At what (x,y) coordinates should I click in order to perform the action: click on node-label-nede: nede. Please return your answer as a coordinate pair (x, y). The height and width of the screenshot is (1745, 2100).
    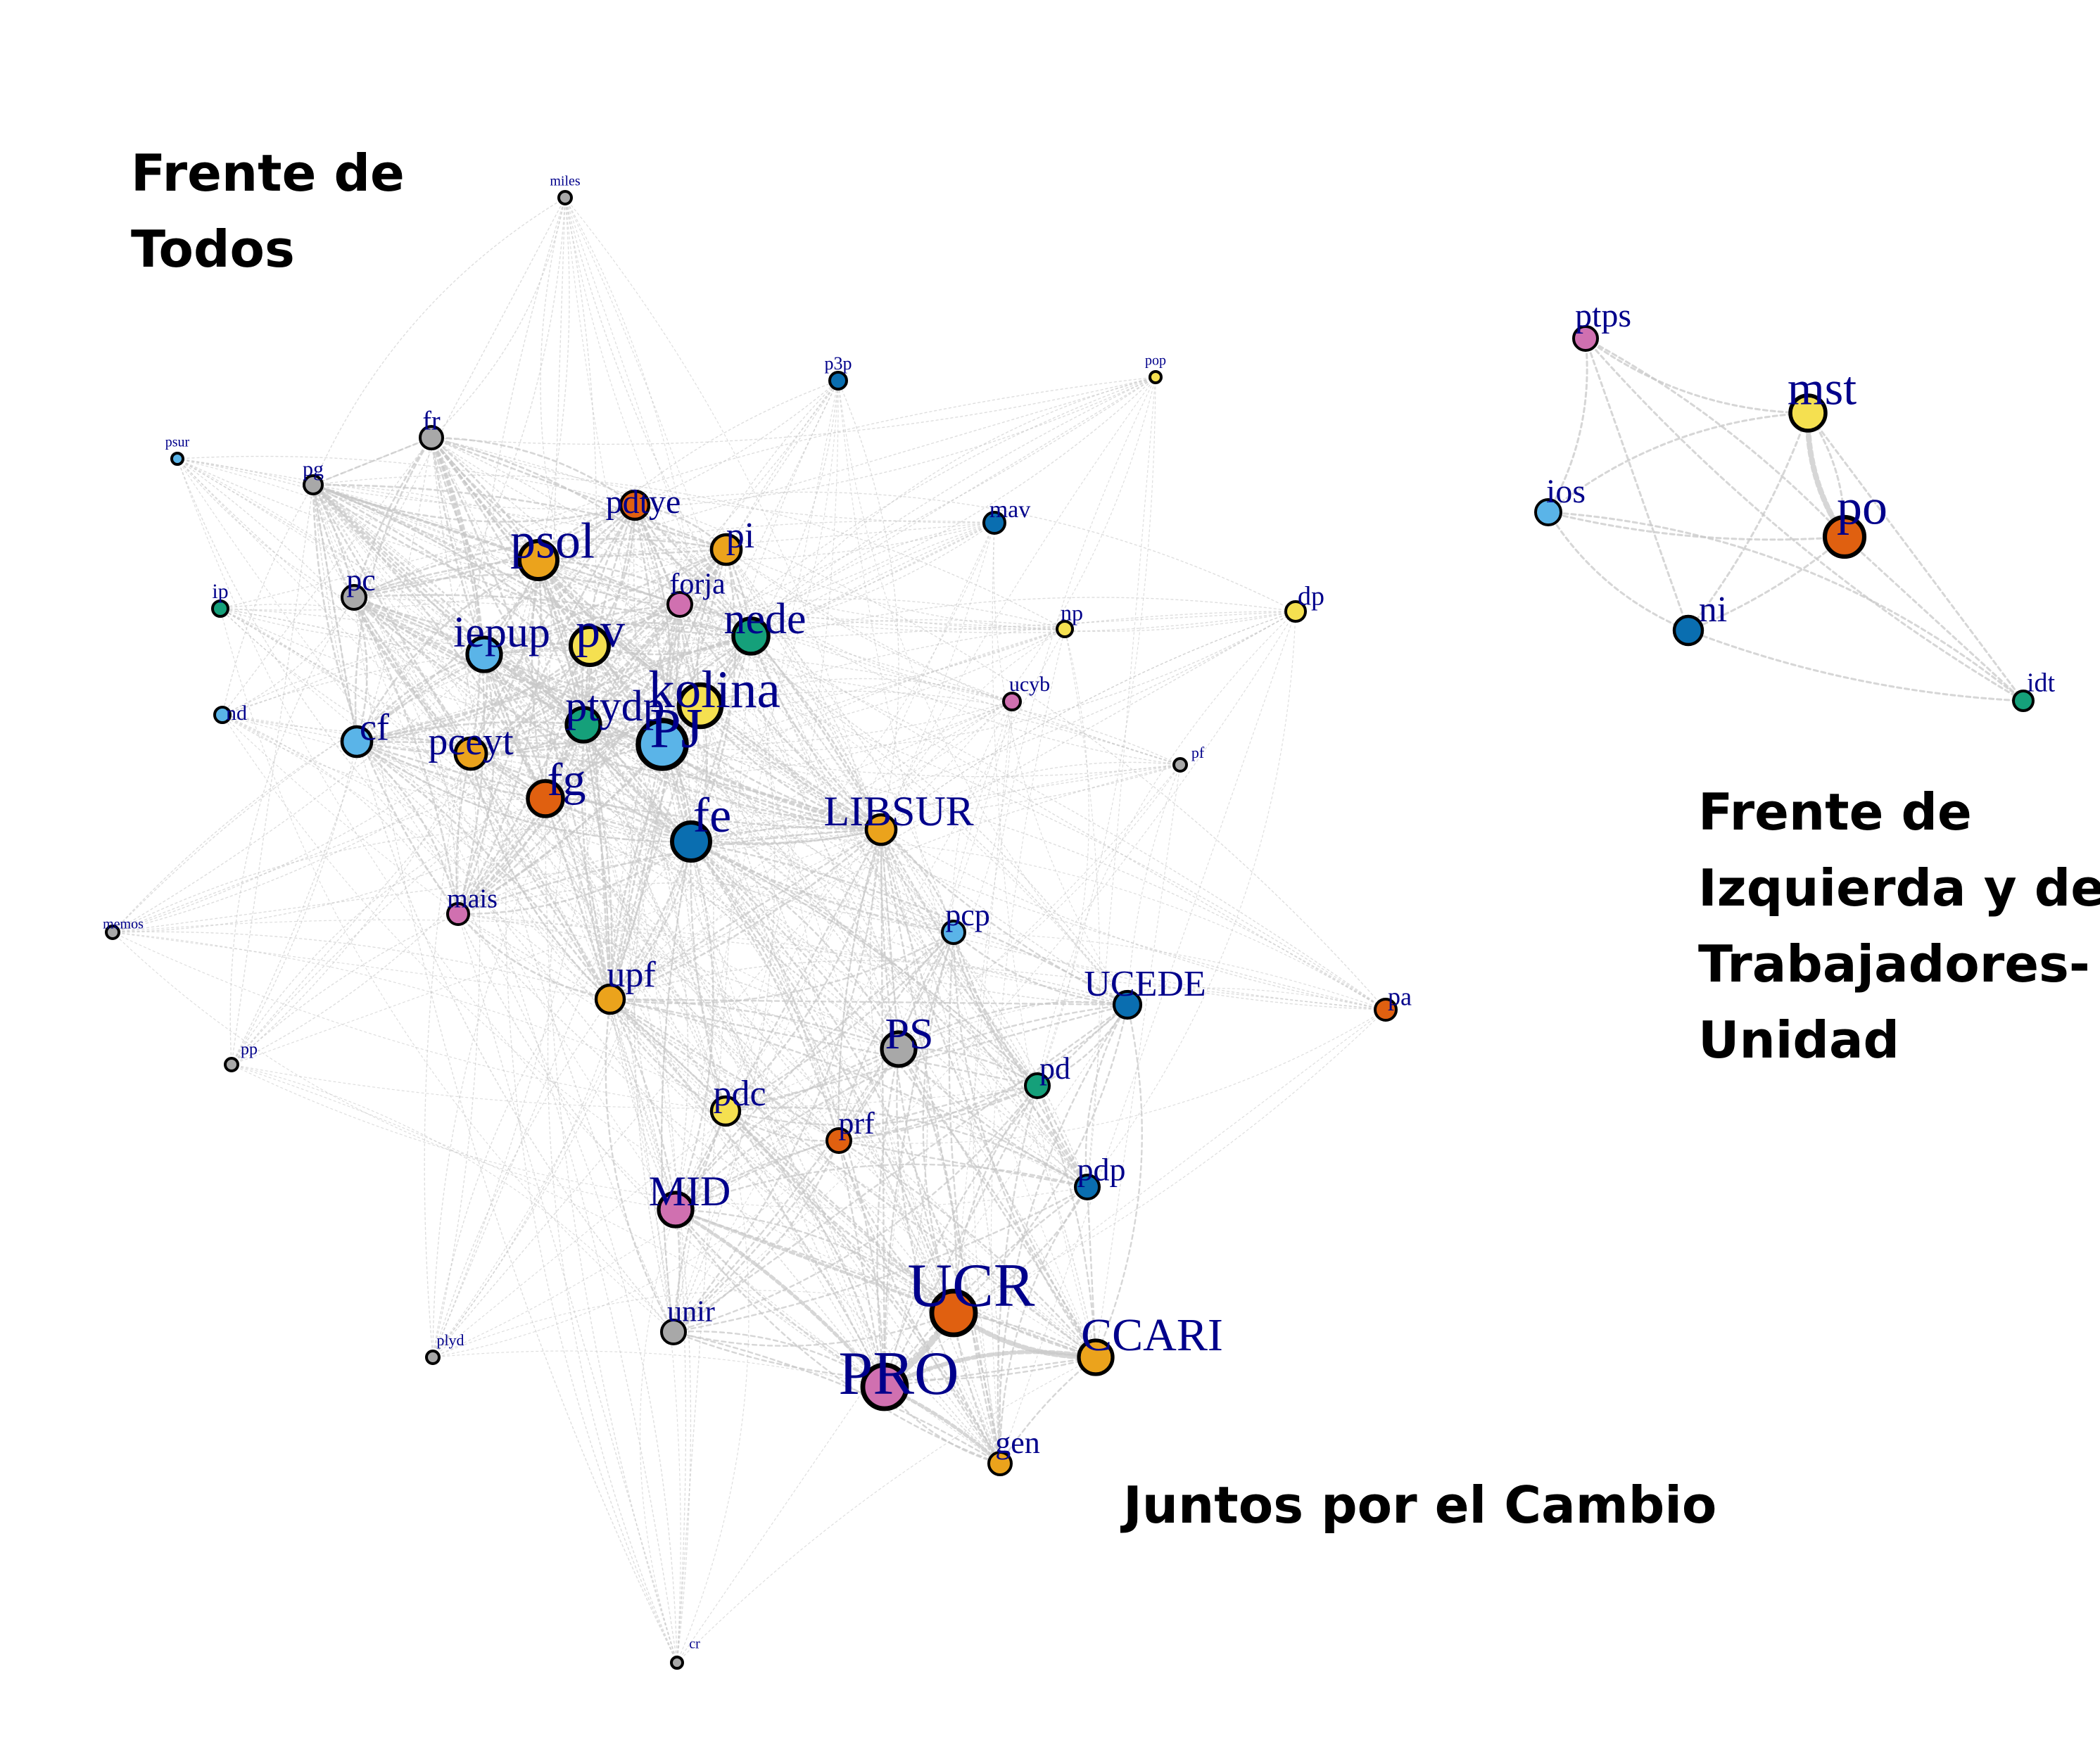
    Looking at the image, I should click on (765, 619).